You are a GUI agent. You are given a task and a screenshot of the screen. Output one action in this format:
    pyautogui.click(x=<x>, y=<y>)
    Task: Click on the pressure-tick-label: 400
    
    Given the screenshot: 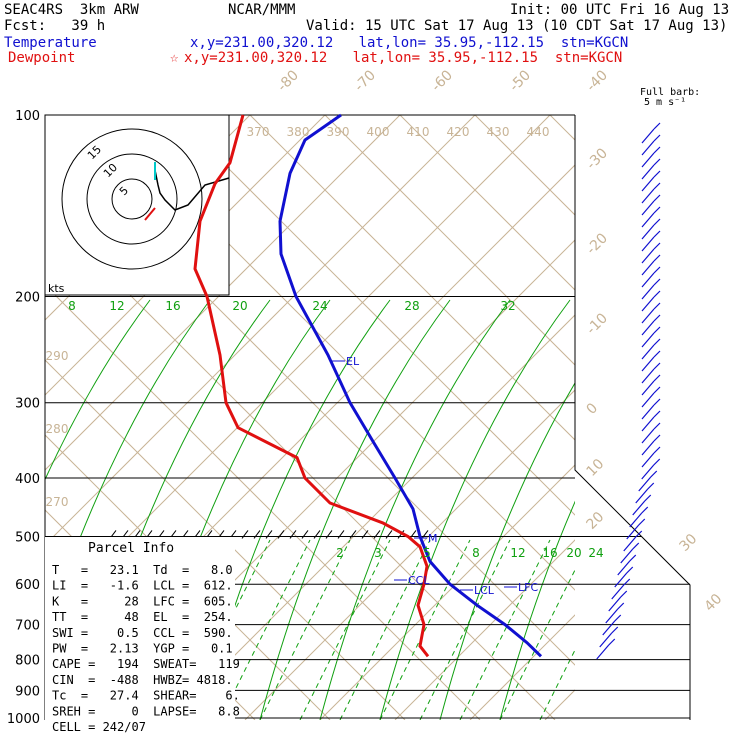 What is the action you would take?
    pyautogui.click(x=27, y=479)
    